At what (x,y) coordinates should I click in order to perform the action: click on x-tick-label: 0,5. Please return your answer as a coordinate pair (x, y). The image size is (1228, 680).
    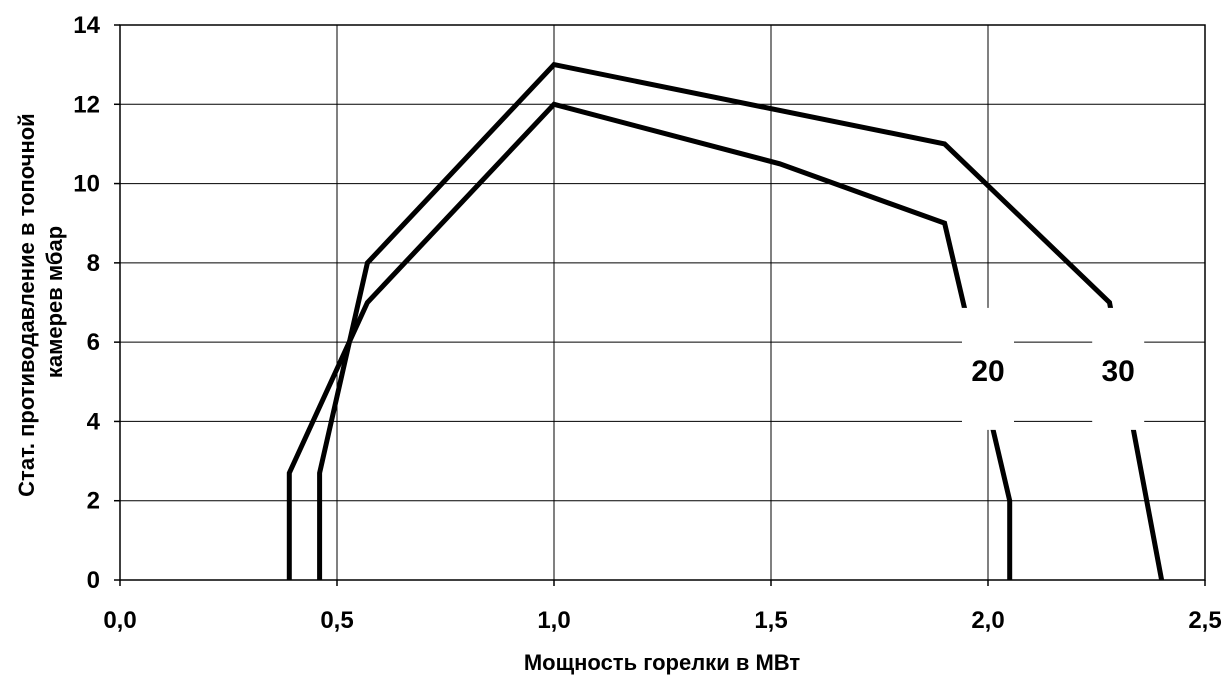
    Looking at the image, I should click on (336, 620).